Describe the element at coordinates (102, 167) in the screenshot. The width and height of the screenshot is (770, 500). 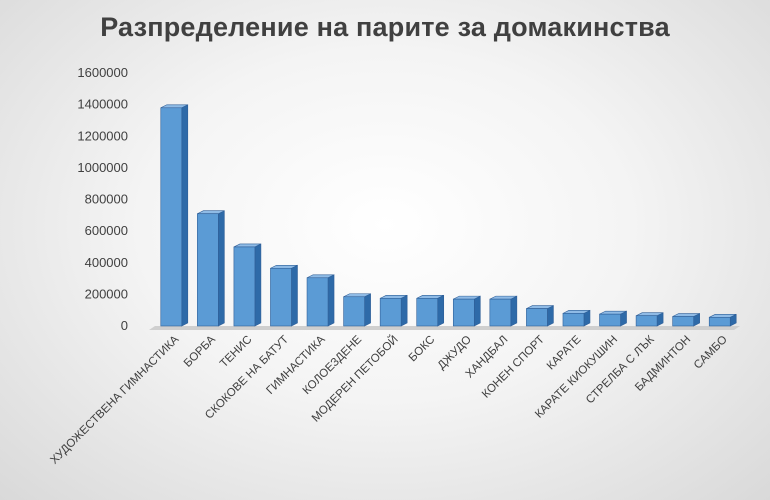
I see `y-tick-label: 1000000` at that location.